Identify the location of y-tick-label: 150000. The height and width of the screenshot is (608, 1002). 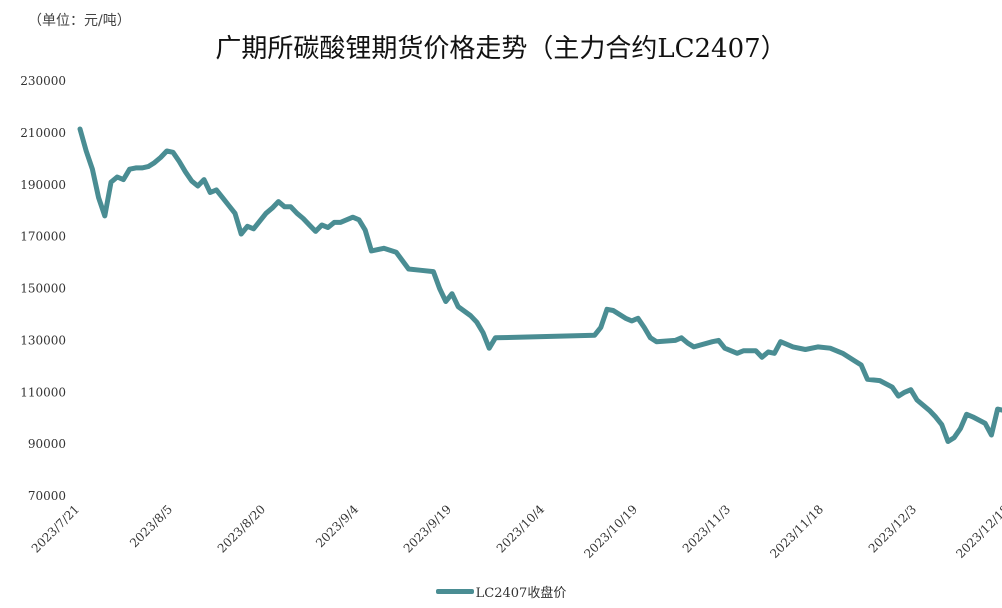
(43, 289).